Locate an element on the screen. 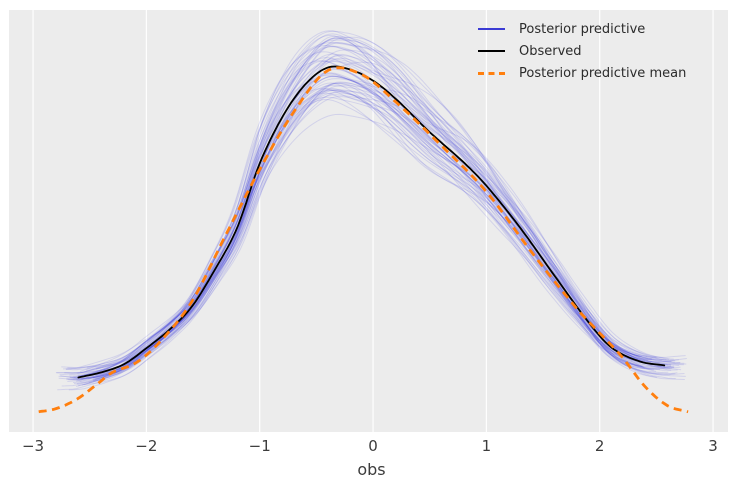 The height and width of the screenshot is (491, 731). legend-label: Posterior predictive mean is located at coordinates (603, 73).